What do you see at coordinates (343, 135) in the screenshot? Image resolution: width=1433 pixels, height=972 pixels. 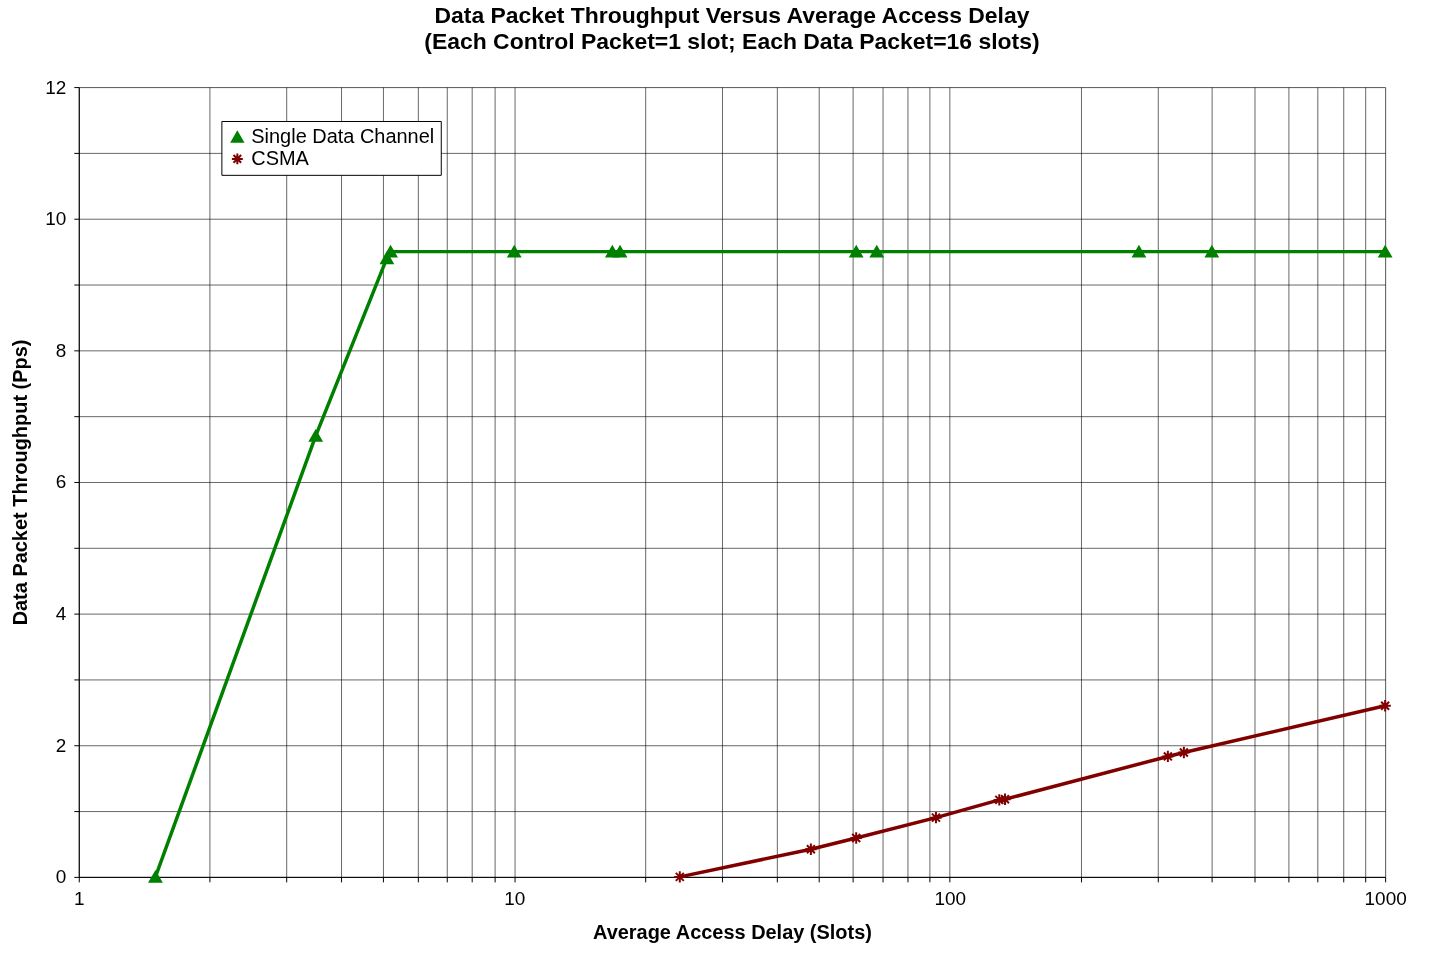 I see `legend-label: Single Data Channel` at bounding box center [343, 135].